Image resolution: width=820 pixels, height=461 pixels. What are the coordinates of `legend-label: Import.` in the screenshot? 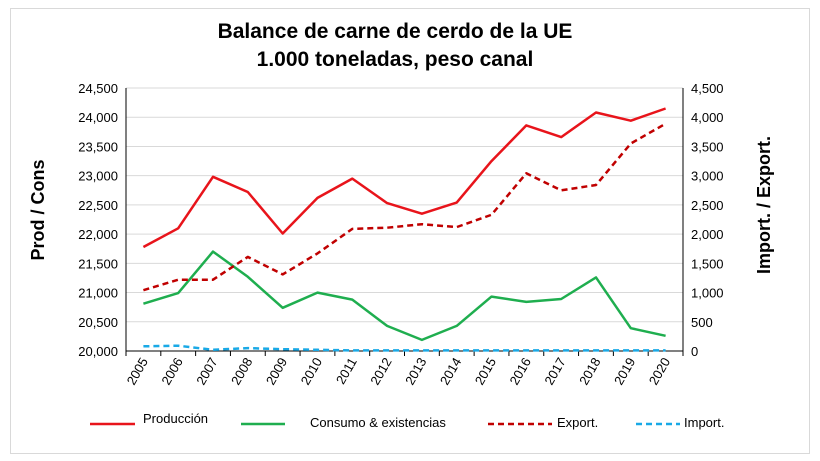 It's located at (704, 422).